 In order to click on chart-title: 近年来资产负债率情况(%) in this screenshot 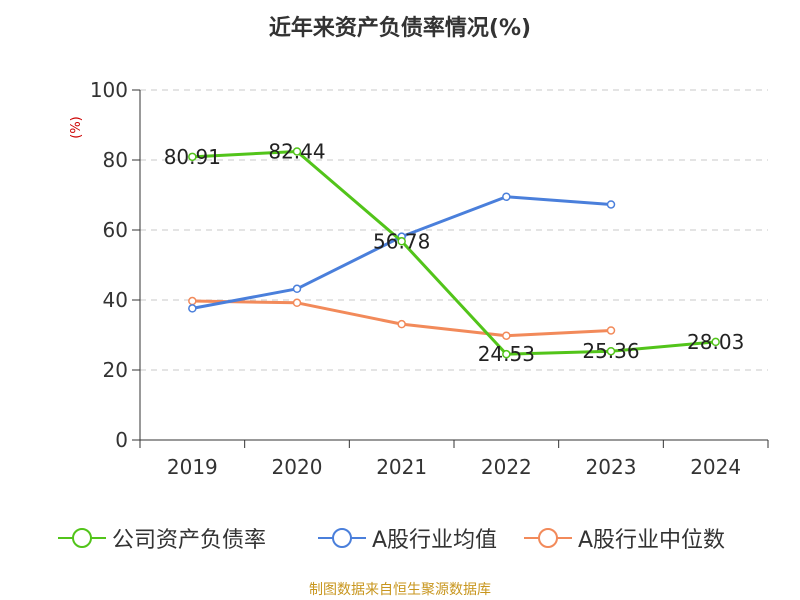, I will do `click(400, 28)`.